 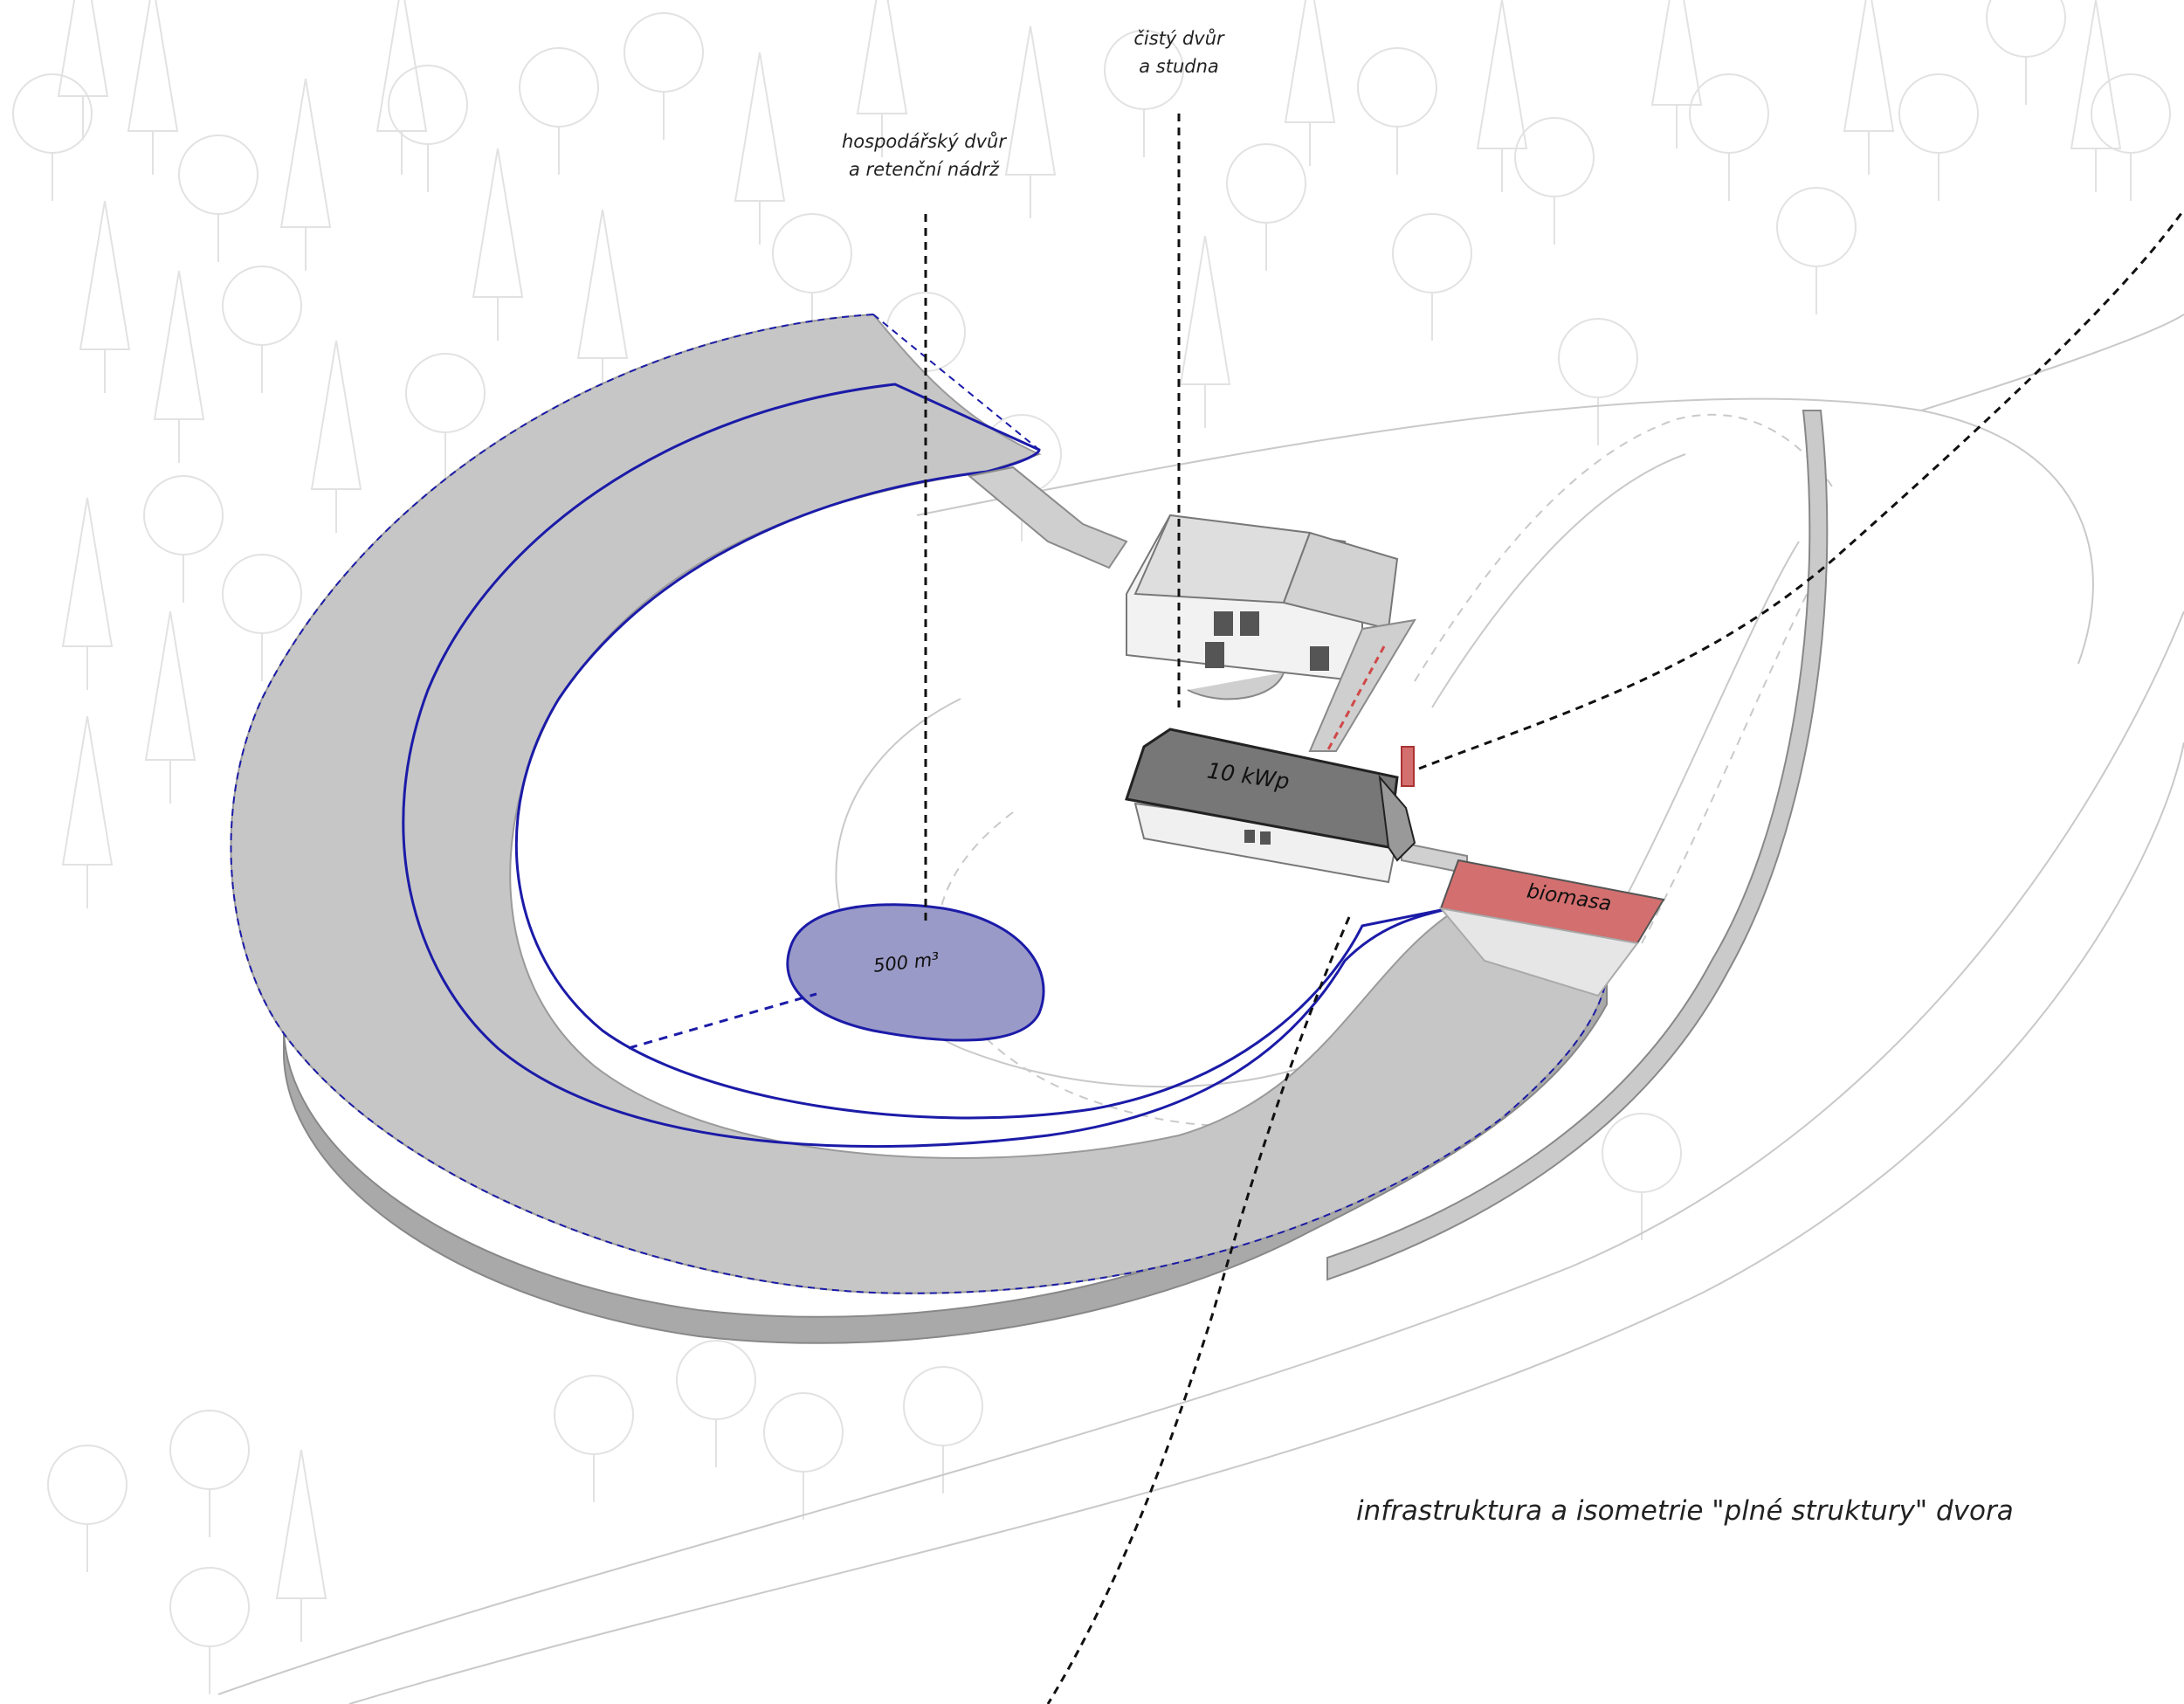 I want to click on farmyard-label-line1: hospodářský dvůr, so click(x=923, y=141).